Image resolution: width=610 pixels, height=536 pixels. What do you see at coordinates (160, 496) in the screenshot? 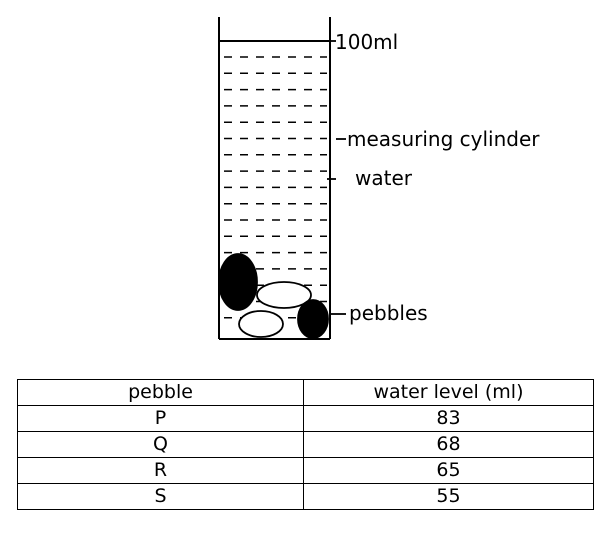
I see `cell-pebble: S` at bounding box center [160, 496].